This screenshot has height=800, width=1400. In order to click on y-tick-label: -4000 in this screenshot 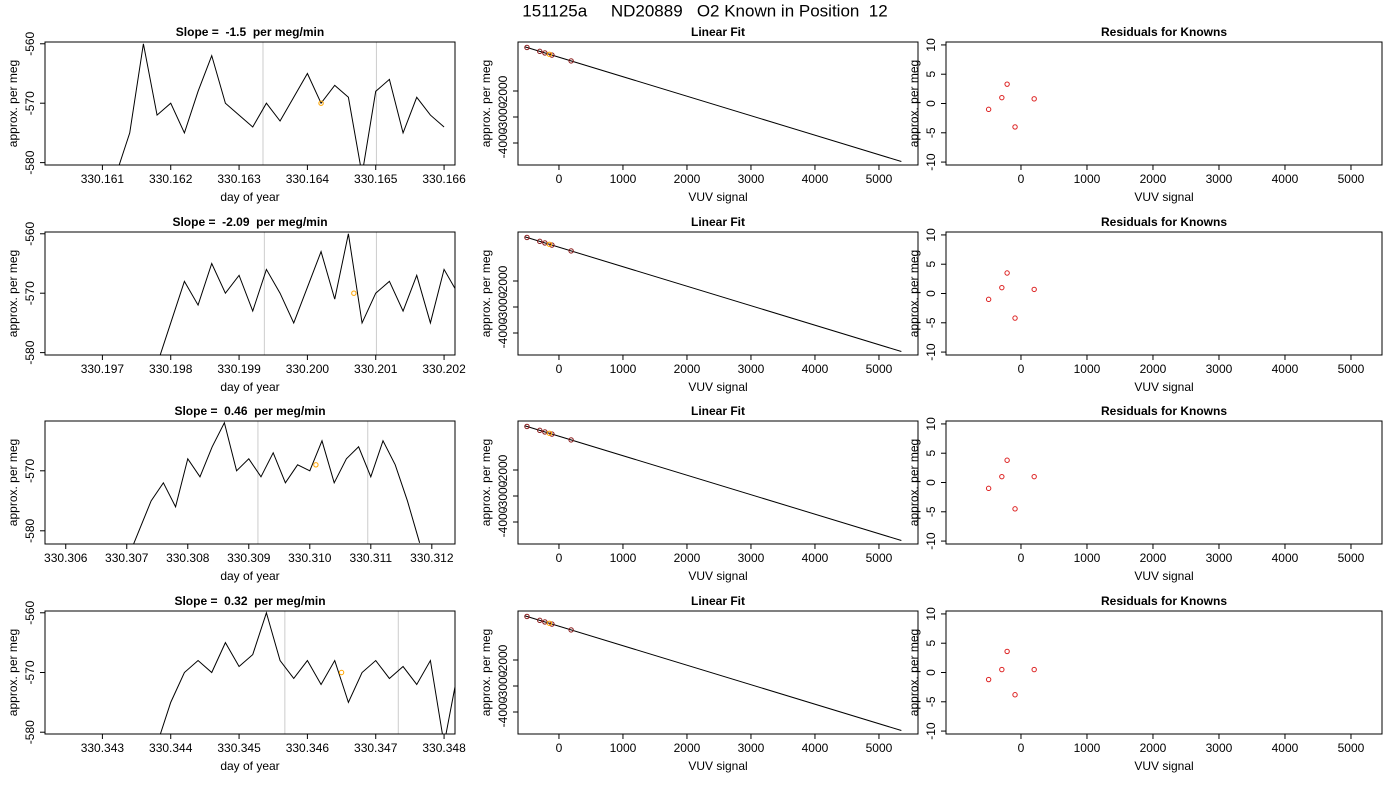, I will do `click(503, 521)`.